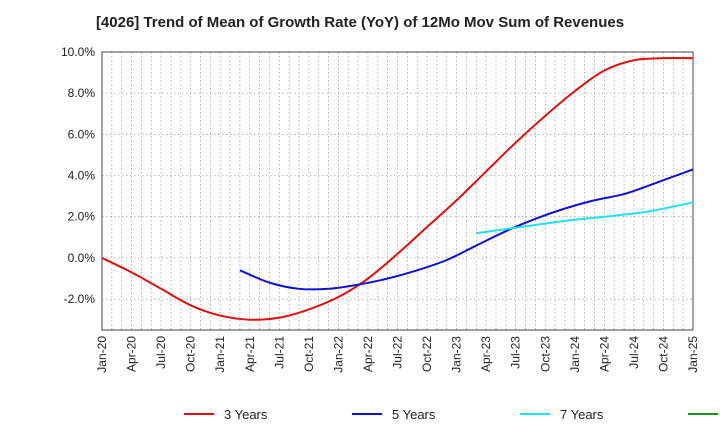 The height and width of the screenshot is (440, 720). What do you see at coordinates (191, 354) in the screenshot?
I see `x-tick-label: Oct-20` at bounding box center [191, 354].